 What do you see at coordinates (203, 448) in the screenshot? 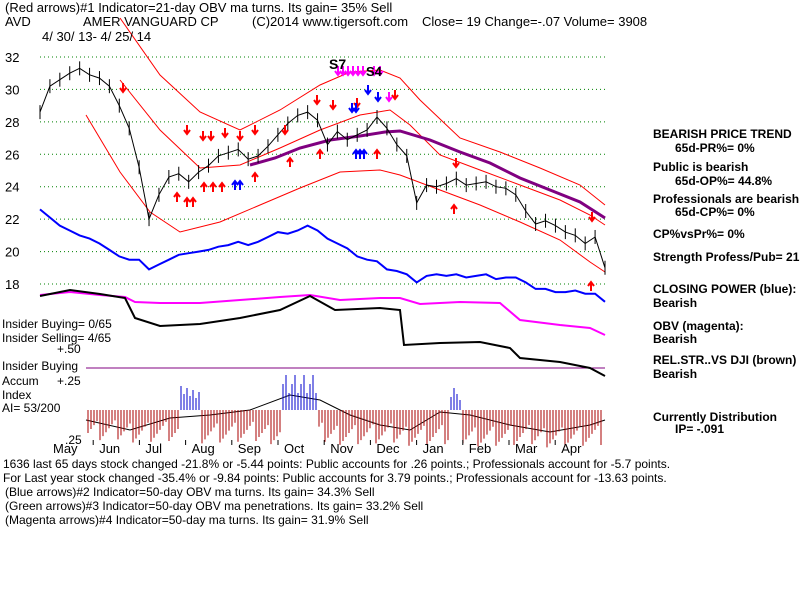
I see `month-label: Aug` at bounding box center [203, 448].